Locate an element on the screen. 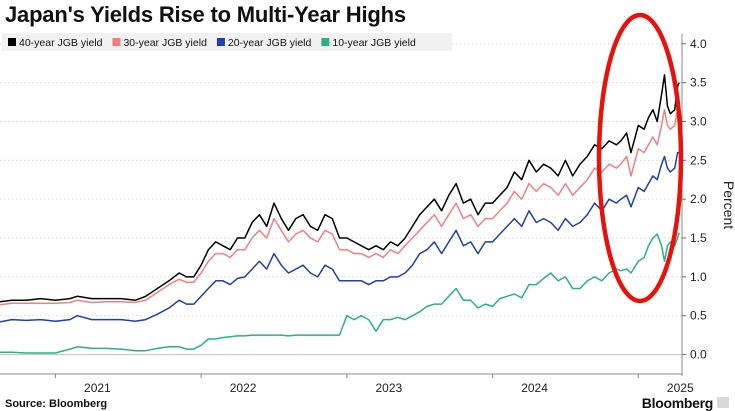 This screenshot has height=411, width=735. x-tick-label: 2021 is located at coordinates (97, 388).